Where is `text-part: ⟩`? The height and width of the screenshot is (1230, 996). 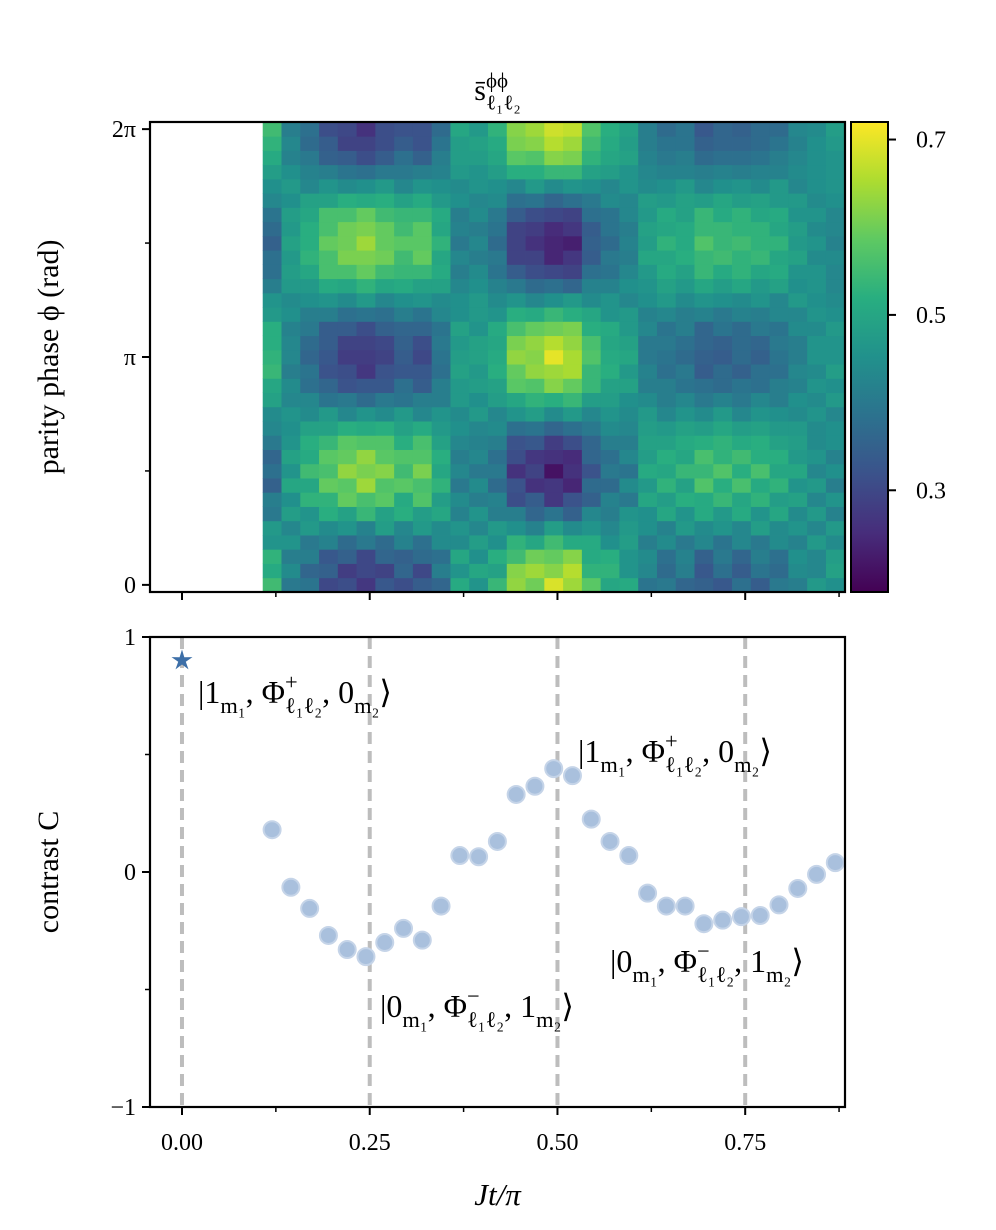 text-part: ⟩ is located at coordinates (765, 751).